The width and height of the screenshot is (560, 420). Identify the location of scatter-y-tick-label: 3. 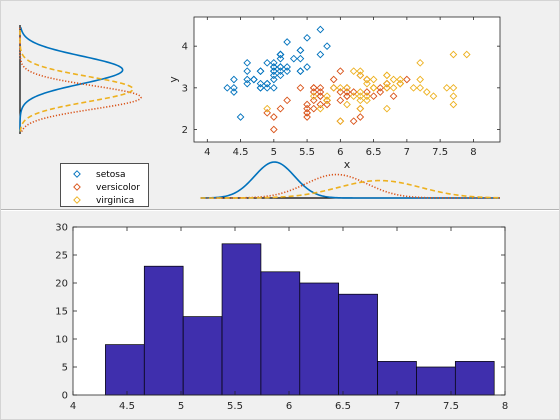
(185, 88).